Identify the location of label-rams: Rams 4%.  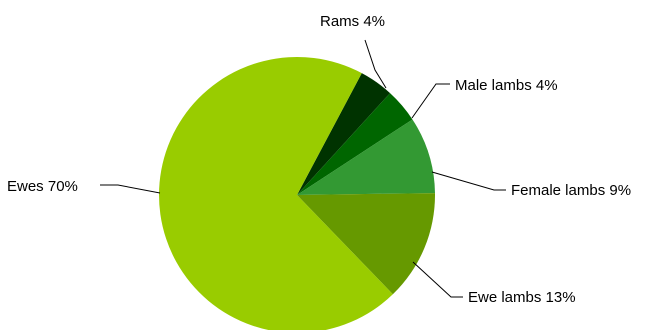
(352, 21).